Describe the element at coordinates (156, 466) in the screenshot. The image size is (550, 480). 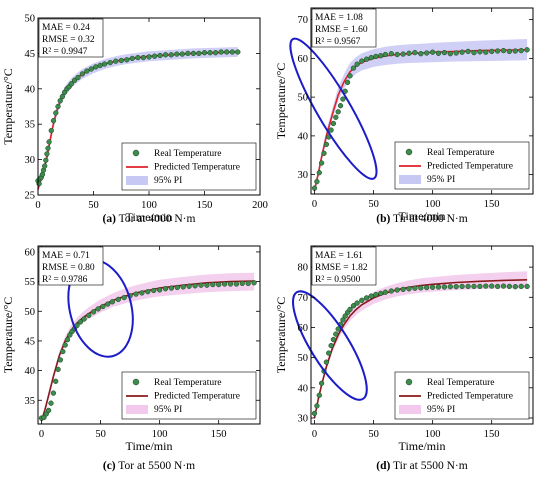
I see `caption-text: Tor at 5500 N·m` at that location.